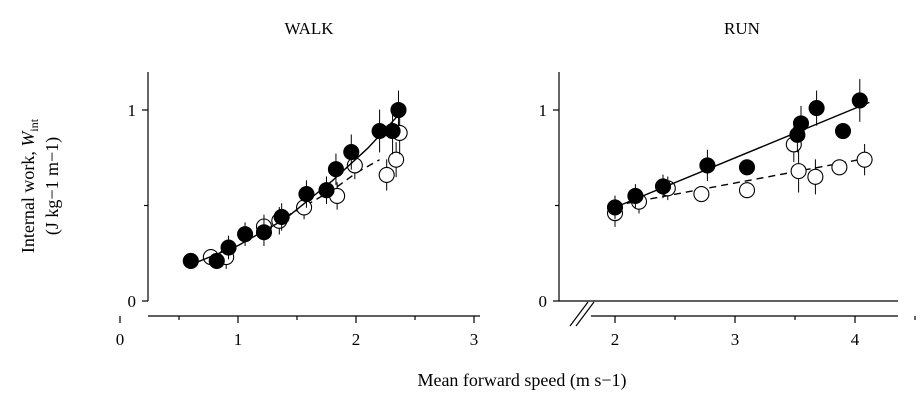 The image size is (921, 393). Describe the element at coordinates (855, 339) in the screenshot. I see `x-tick-label: 4` at that location.